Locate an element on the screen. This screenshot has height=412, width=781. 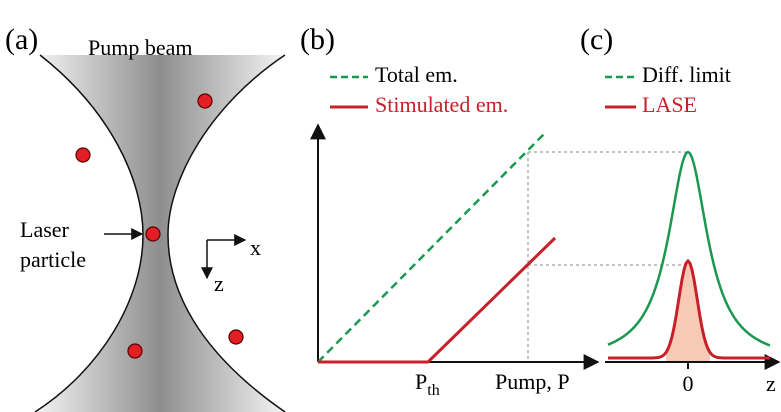
particle-label: particle is located at coordinates (53, 259).